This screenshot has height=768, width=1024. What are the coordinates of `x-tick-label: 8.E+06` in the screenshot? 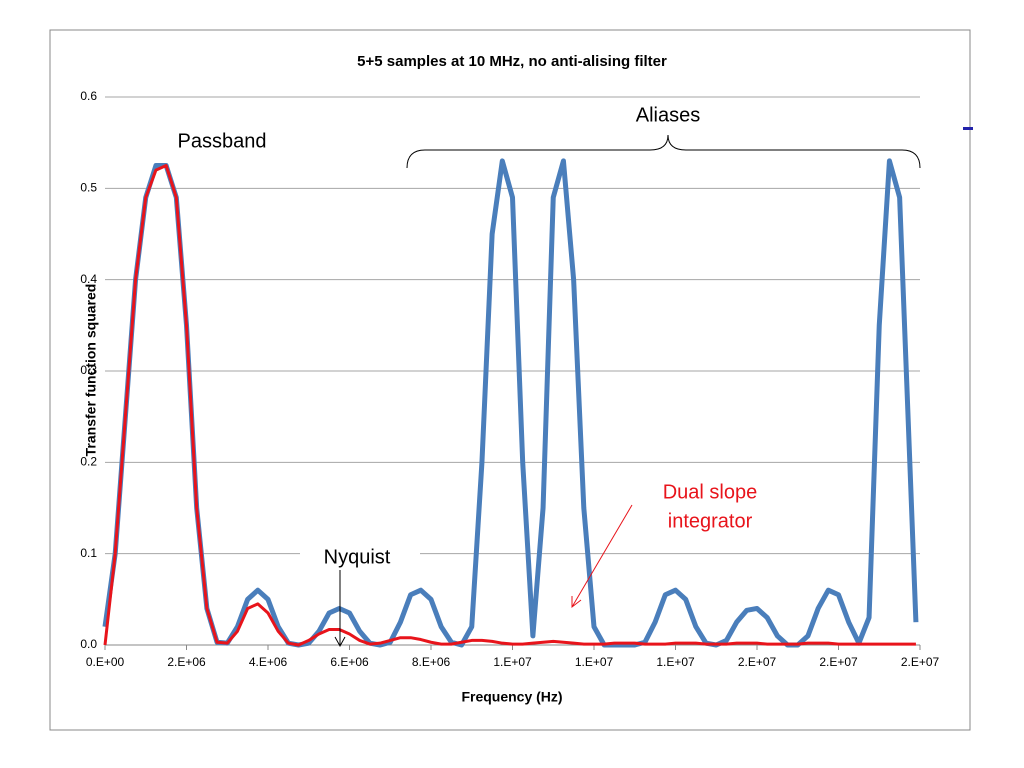 It's located at (431, 662).